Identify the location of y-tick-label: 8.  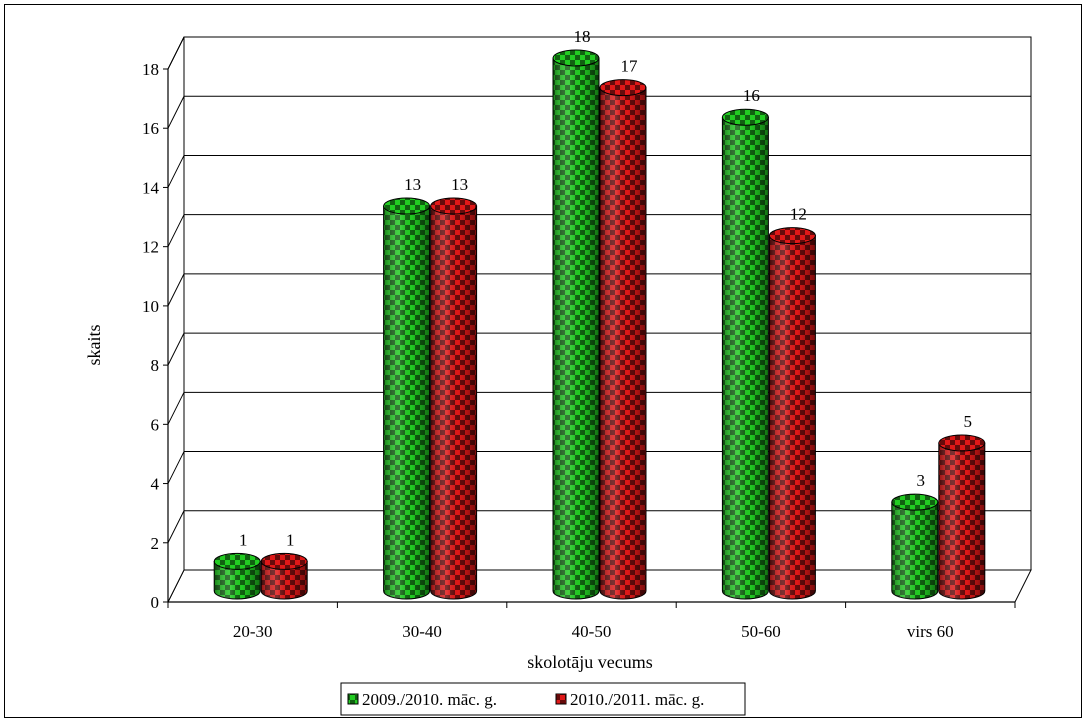
(155, 365).